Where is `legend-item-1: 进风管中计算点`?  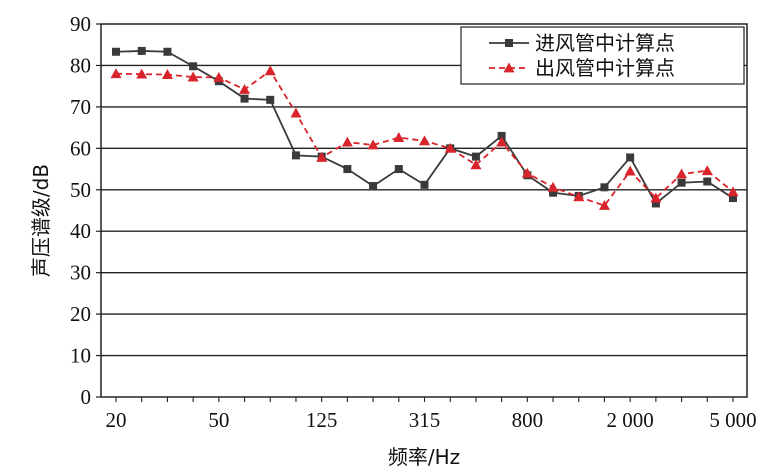 legend-item-1: 进风管中计算点 is located at coordinates (582, 43).